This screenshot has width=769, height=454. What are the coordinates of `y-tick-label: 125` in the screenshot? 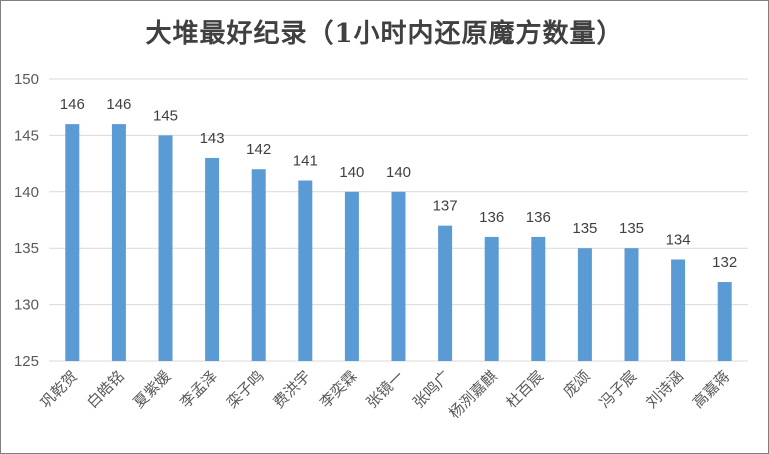 It's located at (26, 361).